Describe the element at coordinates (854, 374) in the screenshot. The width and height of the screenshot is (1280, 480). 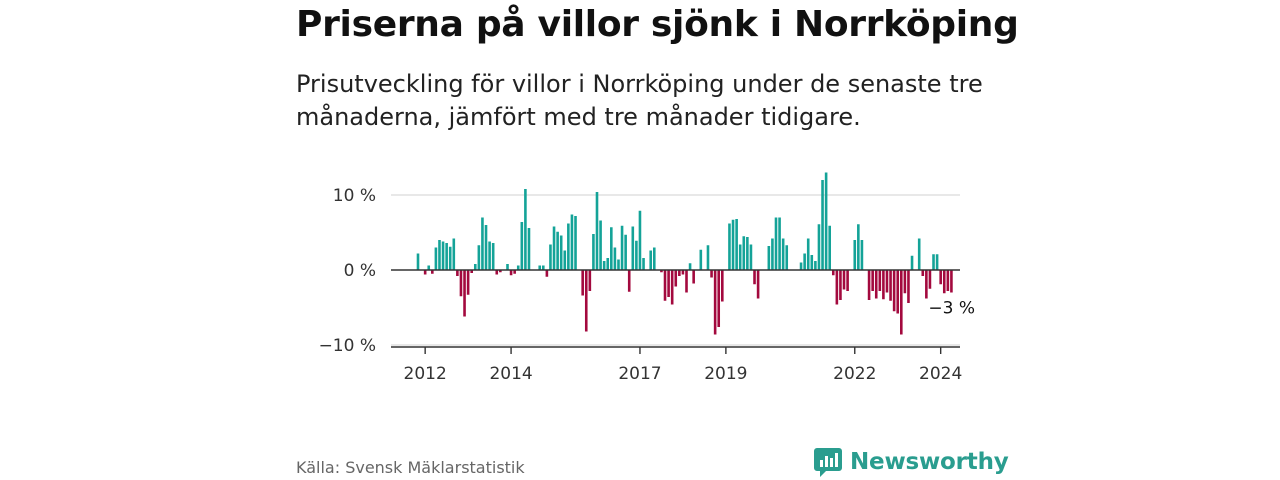
I see `x-tick-label: 2022` at that location.